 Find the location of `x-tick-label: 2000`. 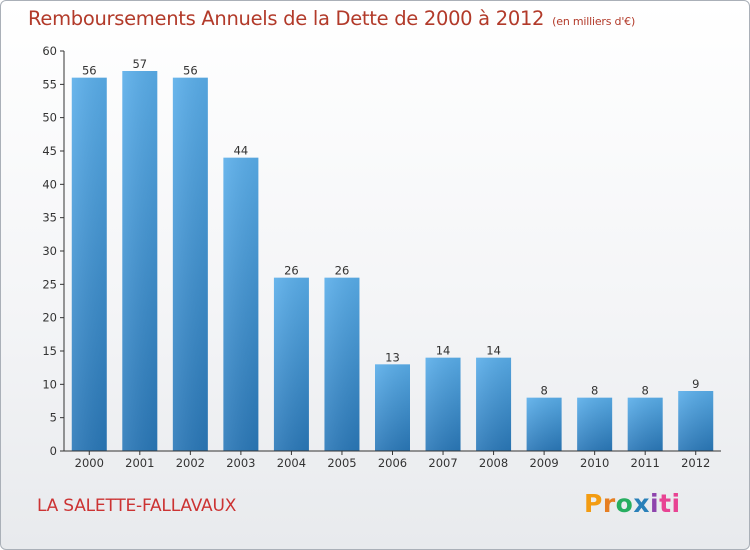

x-tick-label: 2000 is located at coordinates (89, 463).